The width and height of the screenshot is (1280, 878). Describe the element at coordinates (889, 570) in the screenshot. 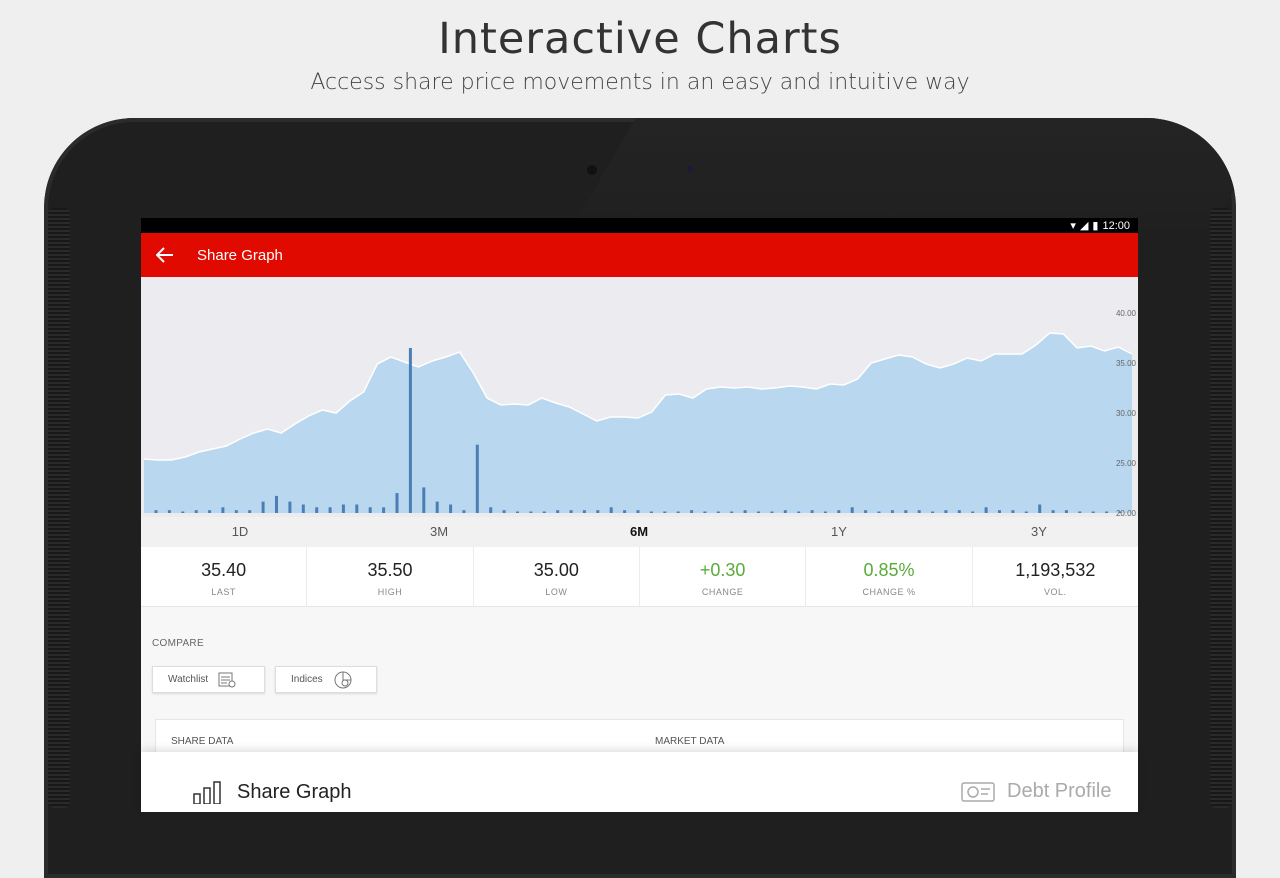

I see `stat-value: 0.85%` at that location.